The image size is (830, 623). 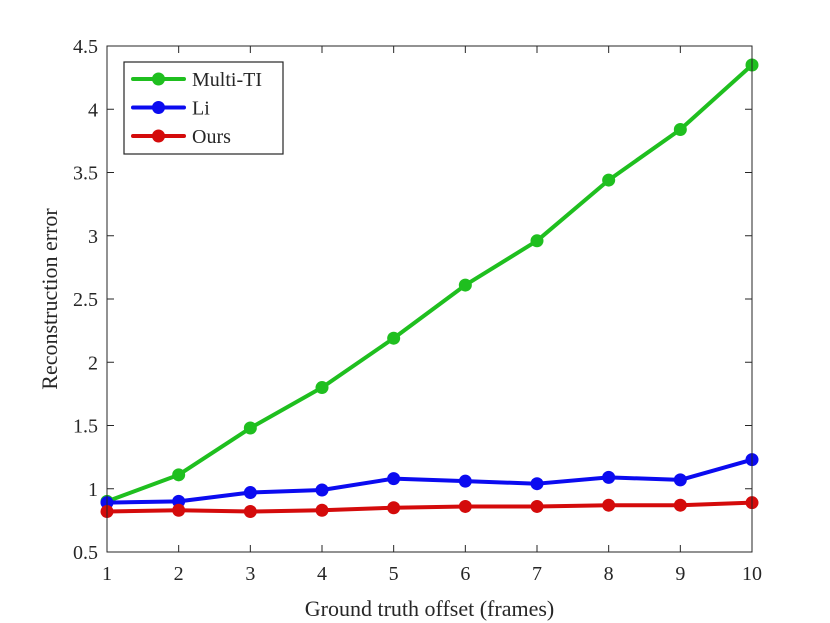 I want to click on x-axis-label: Ground truth offset (frames), so click(x=429, y=608).